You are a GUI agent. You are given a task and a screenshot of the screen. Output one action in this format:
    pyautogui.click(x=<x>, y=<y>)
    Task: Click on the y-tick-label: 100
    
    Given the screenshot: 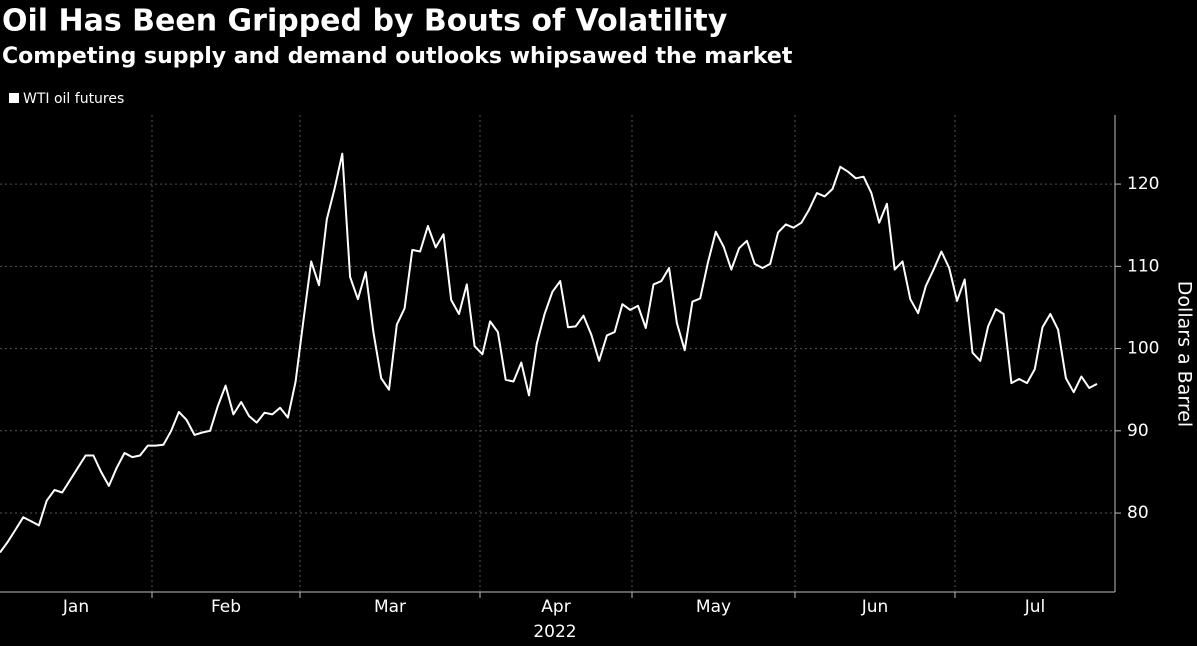 What is the action you would take?
    pyautogui.click(x=1143, y=349)
    